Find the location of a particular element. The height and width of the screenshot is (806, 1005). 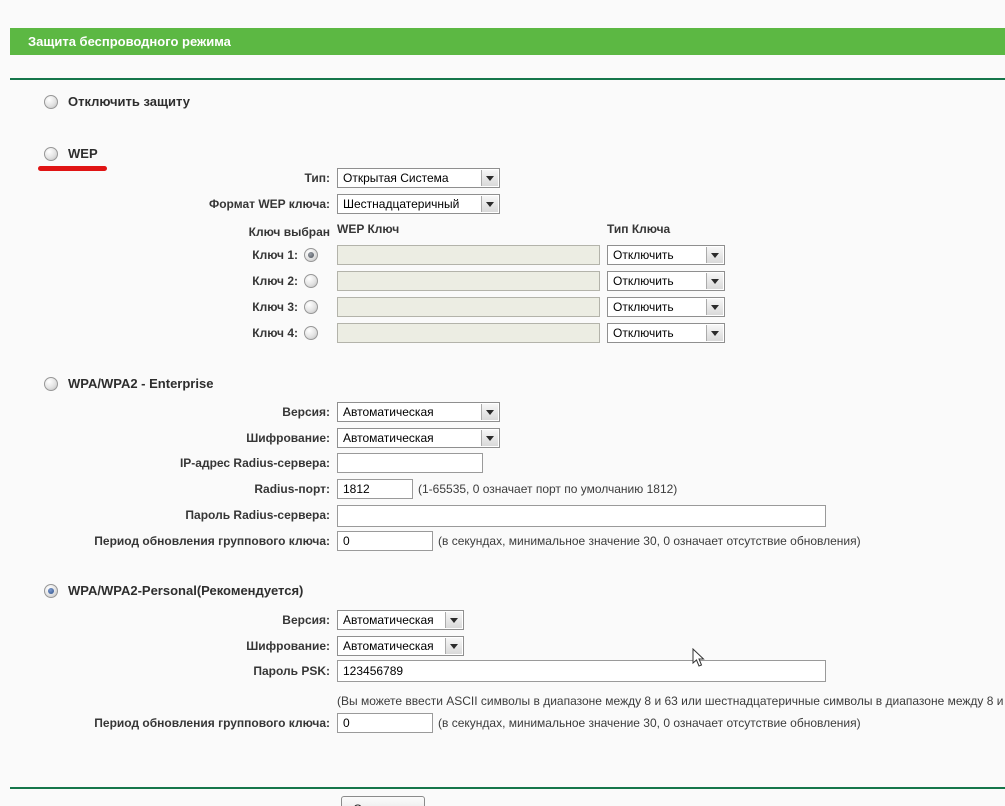

wep-type-value: Открытая Система is located at coordinates (396, 178).